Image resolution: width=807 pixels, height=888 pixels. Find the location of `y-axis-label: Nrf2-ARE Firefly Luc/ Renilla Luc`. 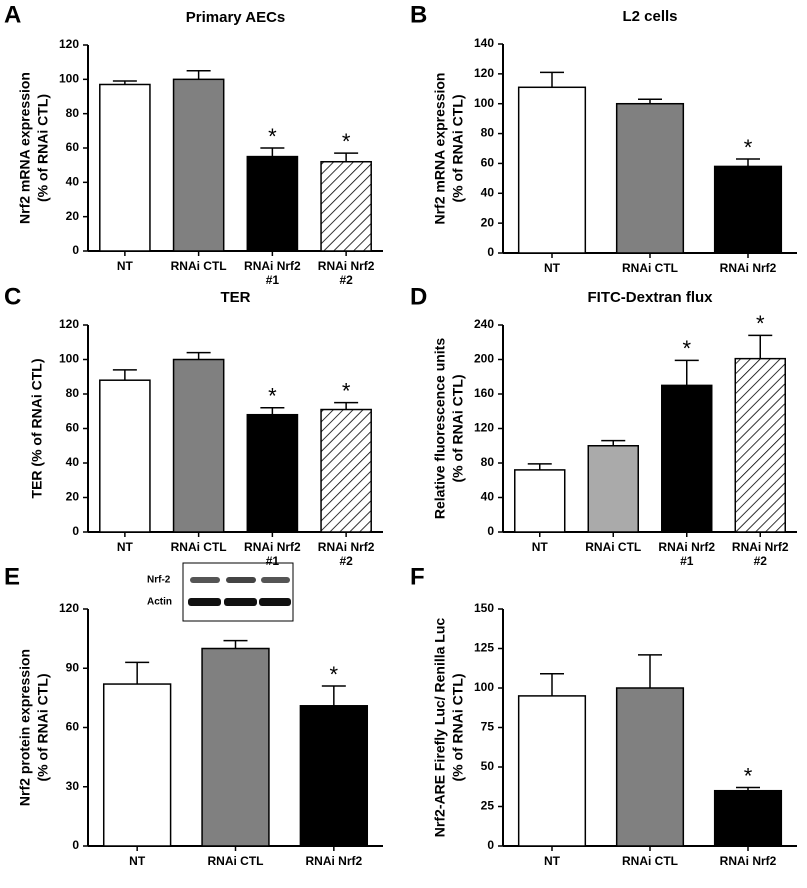

y-axis-label: Nrf2-ARE Firefly Luc/ Renilla Luc is located at coordinates (440, 728).